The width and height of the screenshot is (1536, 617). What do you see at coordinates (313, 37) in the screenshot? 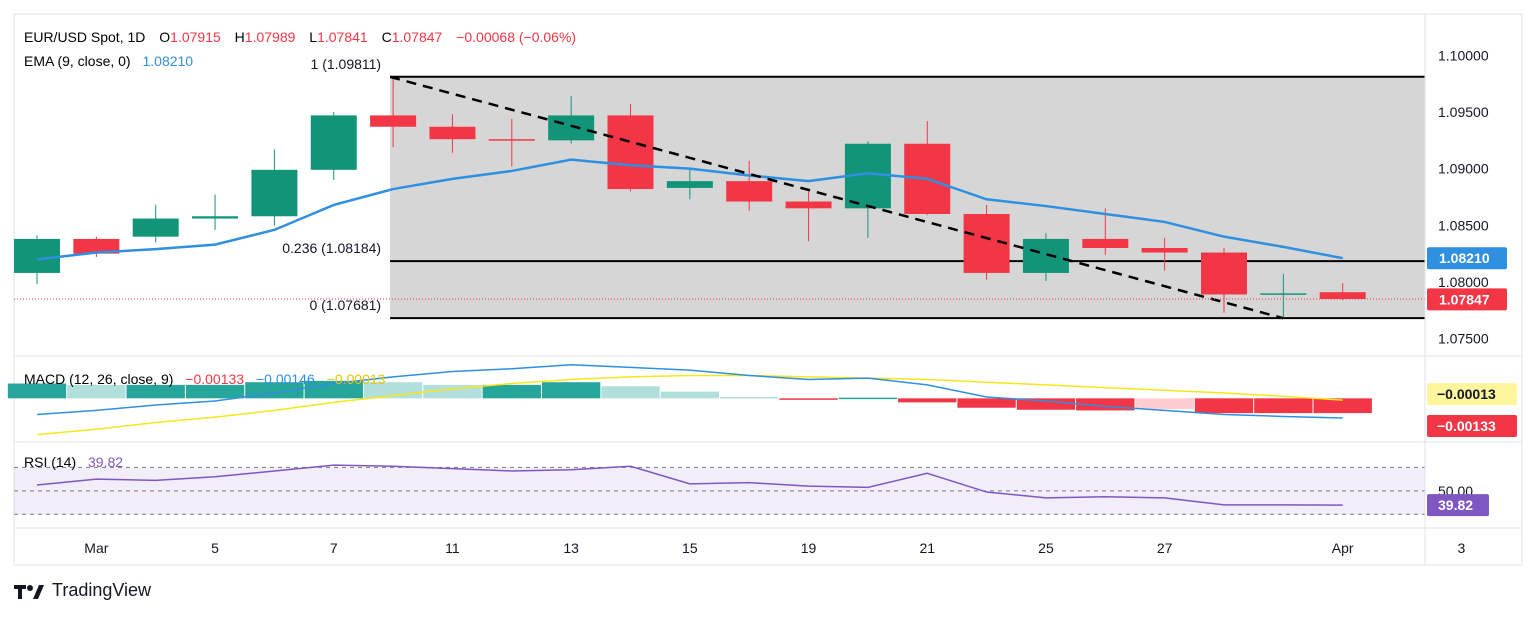
I see `low-label: L` at bounding box center [313, 37].